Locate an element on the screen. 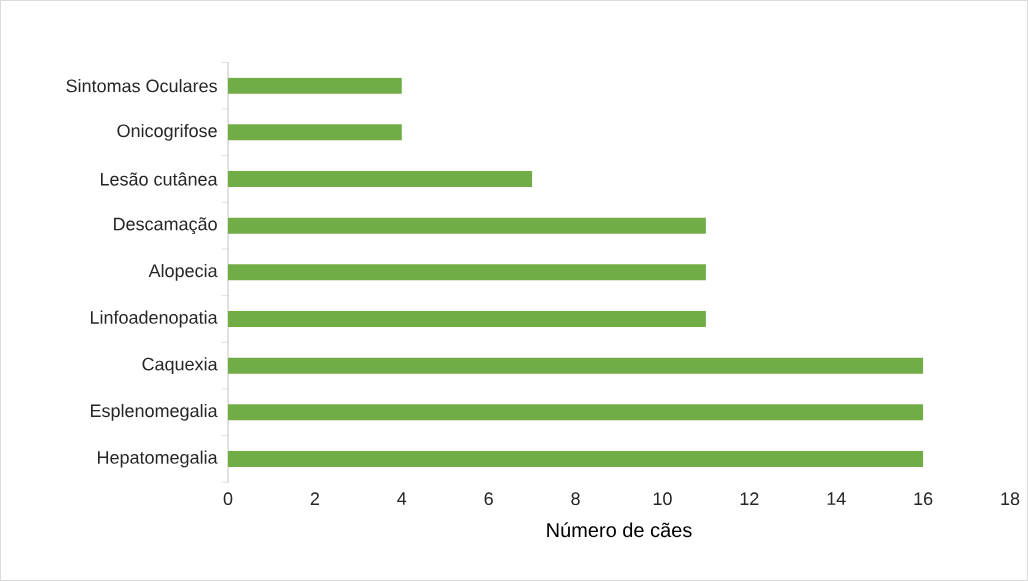 The width and height of the screenshot is (1028, 581). x-tick-label: 2 is located at coordinates (315, 498).